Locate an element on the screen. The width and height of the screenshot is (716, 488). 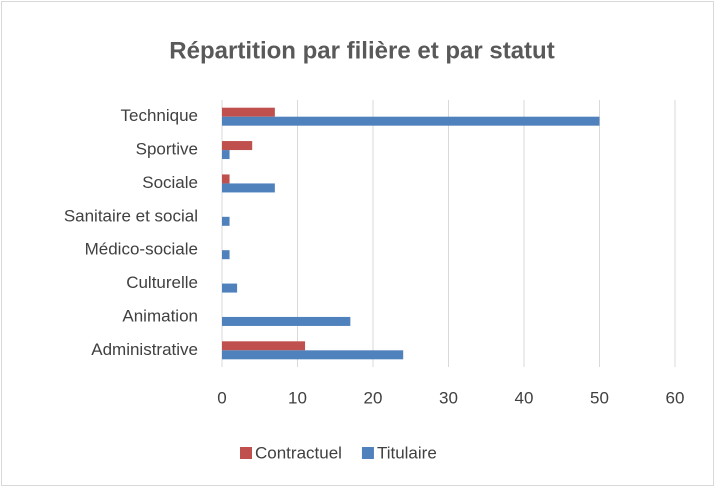
y-tick-label: Sportive is located at coordinates (167, 149).